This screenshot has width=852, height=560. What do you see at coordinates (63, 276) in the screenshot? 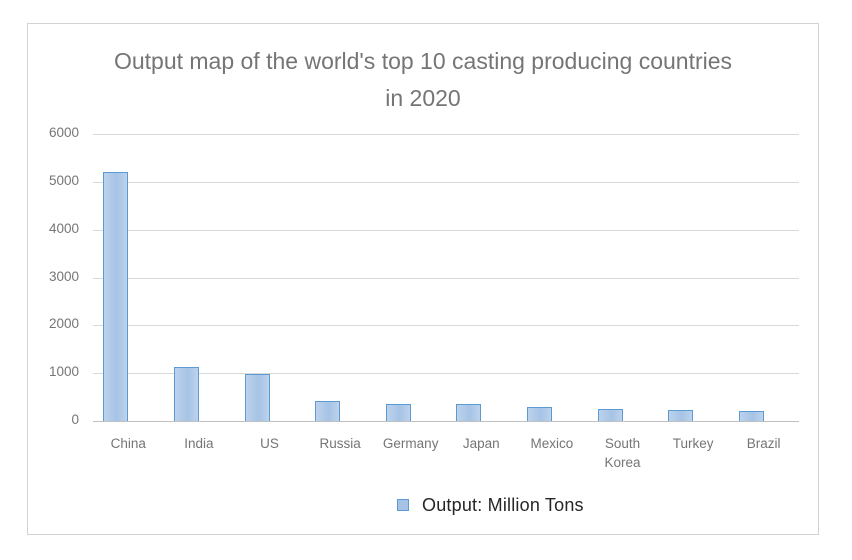
I see `y-axis-tick-label: 3000` at bounding box center [63, 276].